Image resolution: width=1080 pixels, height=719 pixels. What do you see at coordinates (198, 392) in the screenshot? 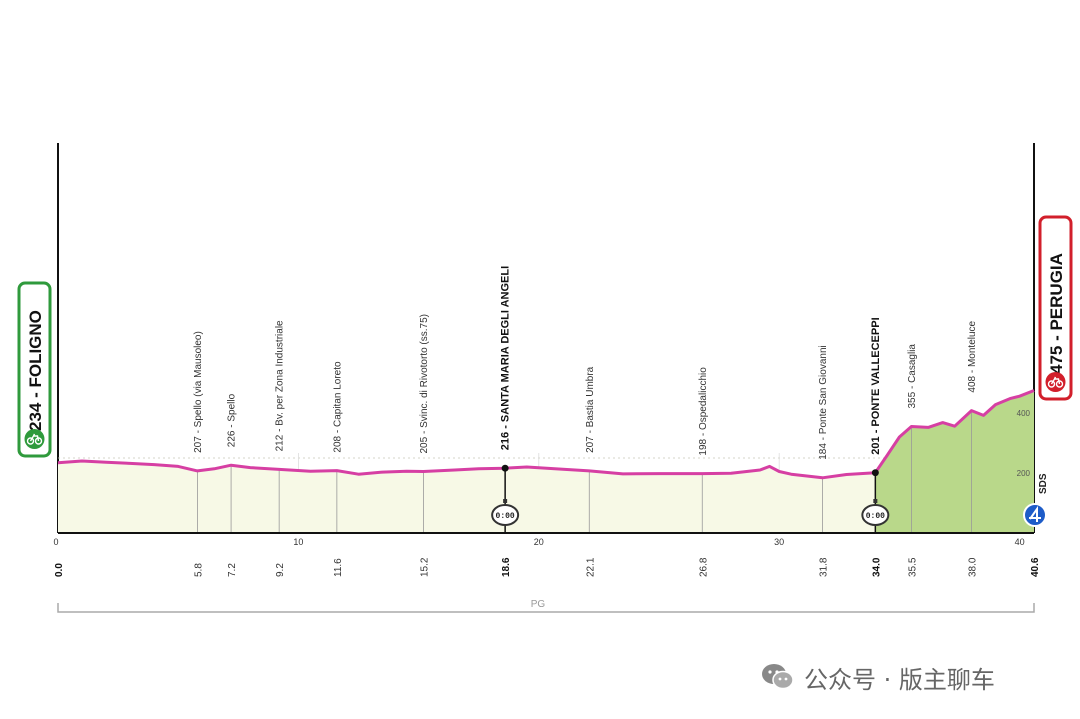
I see `waypoint-label-0: 207 - Spello (via Mausoleo)` at bounding box center [198, 392].